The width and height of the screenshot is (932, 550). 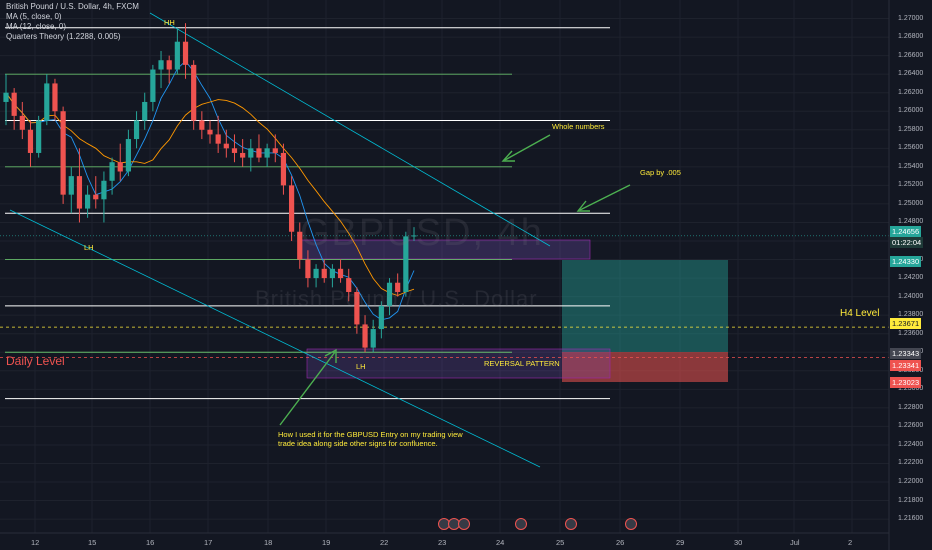 What do you see at coordinates (63, 36) in the screenshot?
I see `indicator-quarters: Quarters Theory (1.2288, 0.005)` at bounding box center [63, 36].